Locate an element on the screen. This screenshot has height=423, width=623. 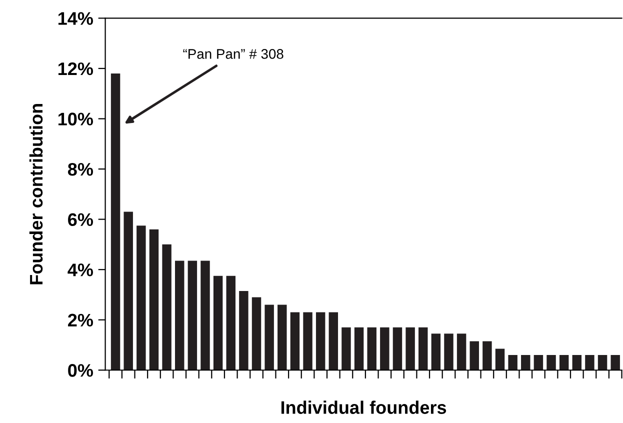
y-tick-label: 4% is located at coordinates (81, 270).